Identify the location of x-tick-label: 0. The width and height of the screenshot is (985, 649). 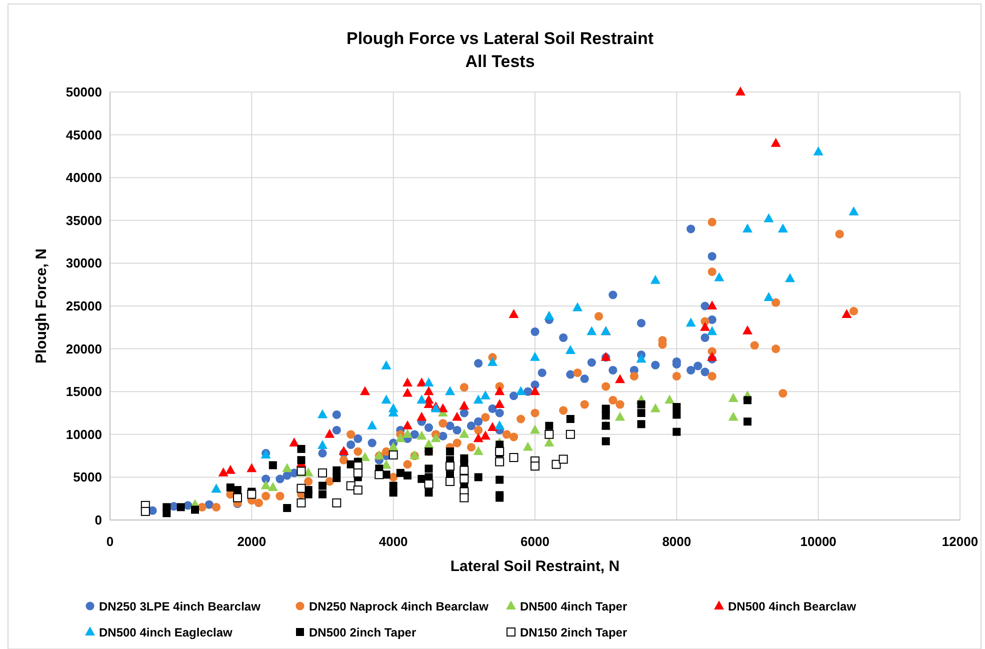
(110, 541).